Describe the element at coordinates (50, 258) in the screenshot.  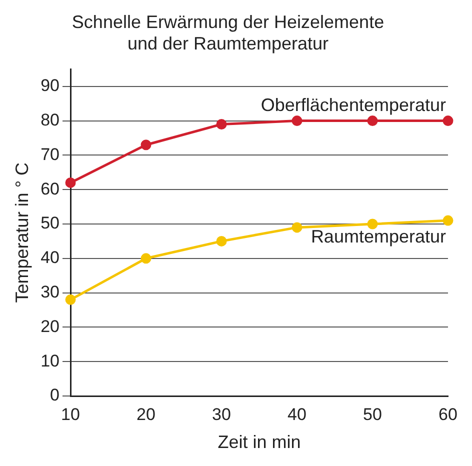
I see `y-tick-label: 40` at that location.